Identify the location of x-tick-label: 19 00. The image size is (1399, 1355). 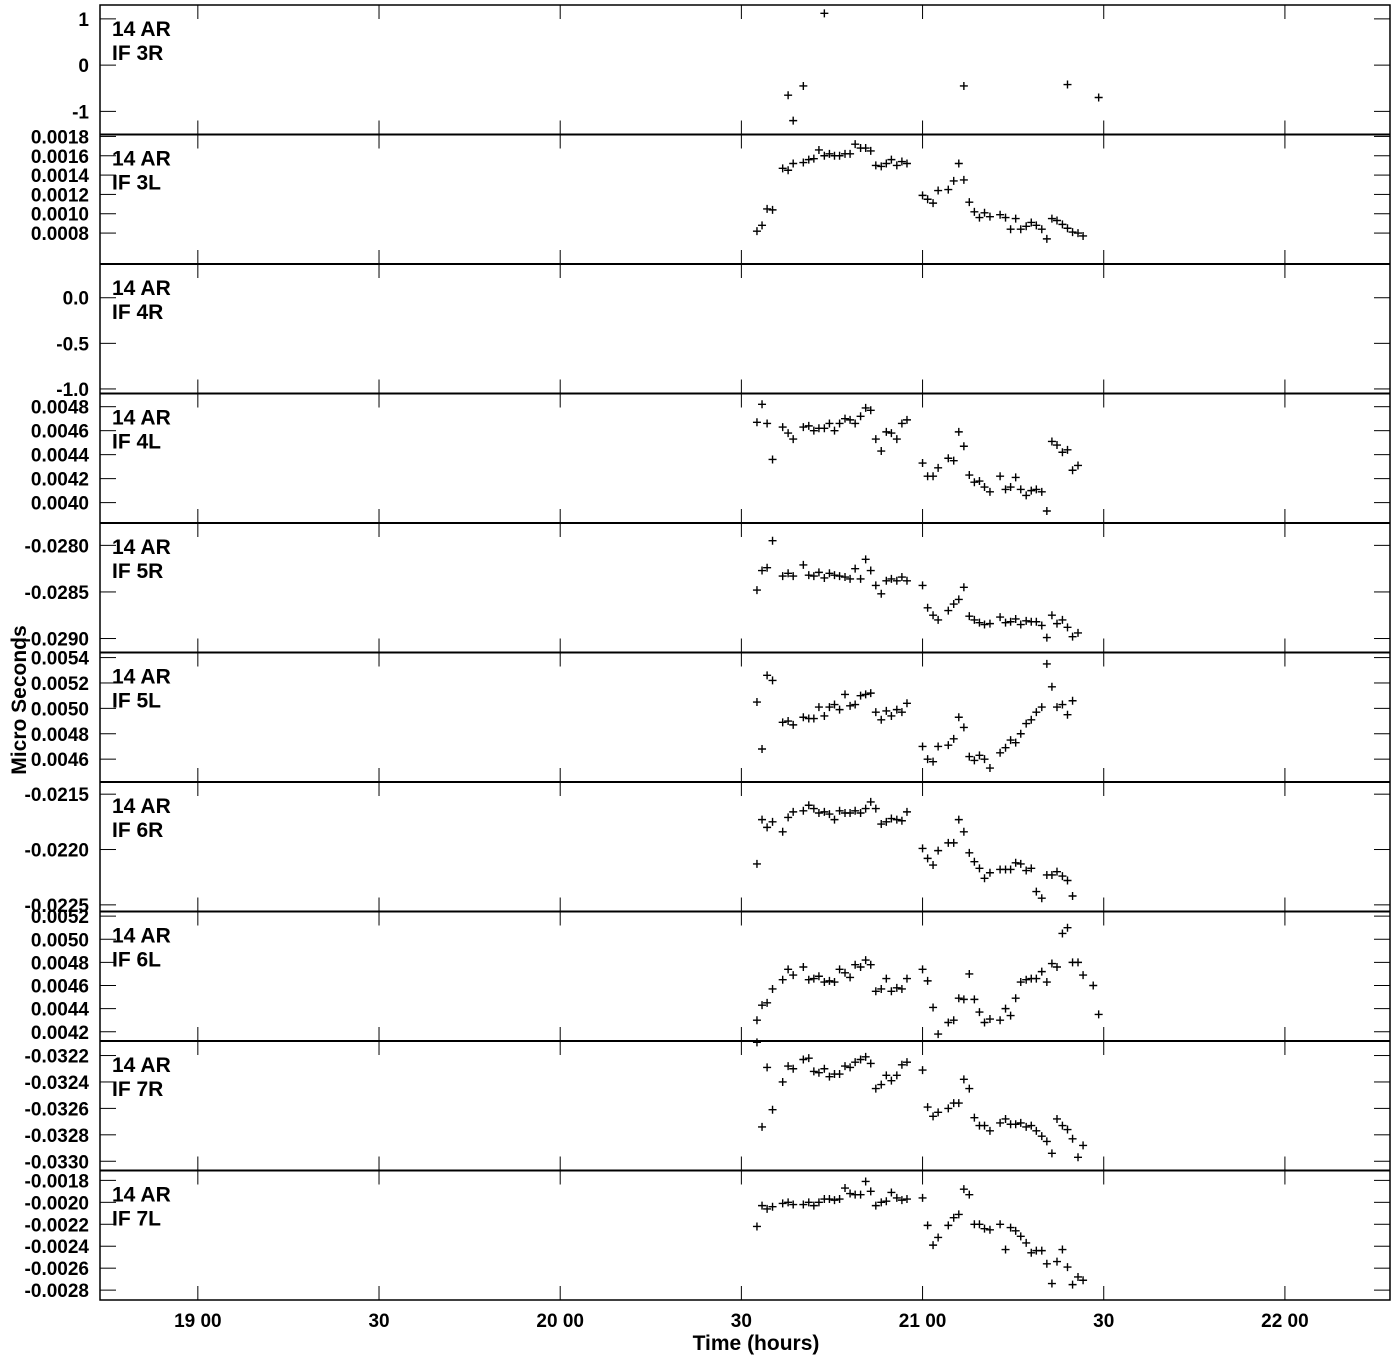
(198, 1321).